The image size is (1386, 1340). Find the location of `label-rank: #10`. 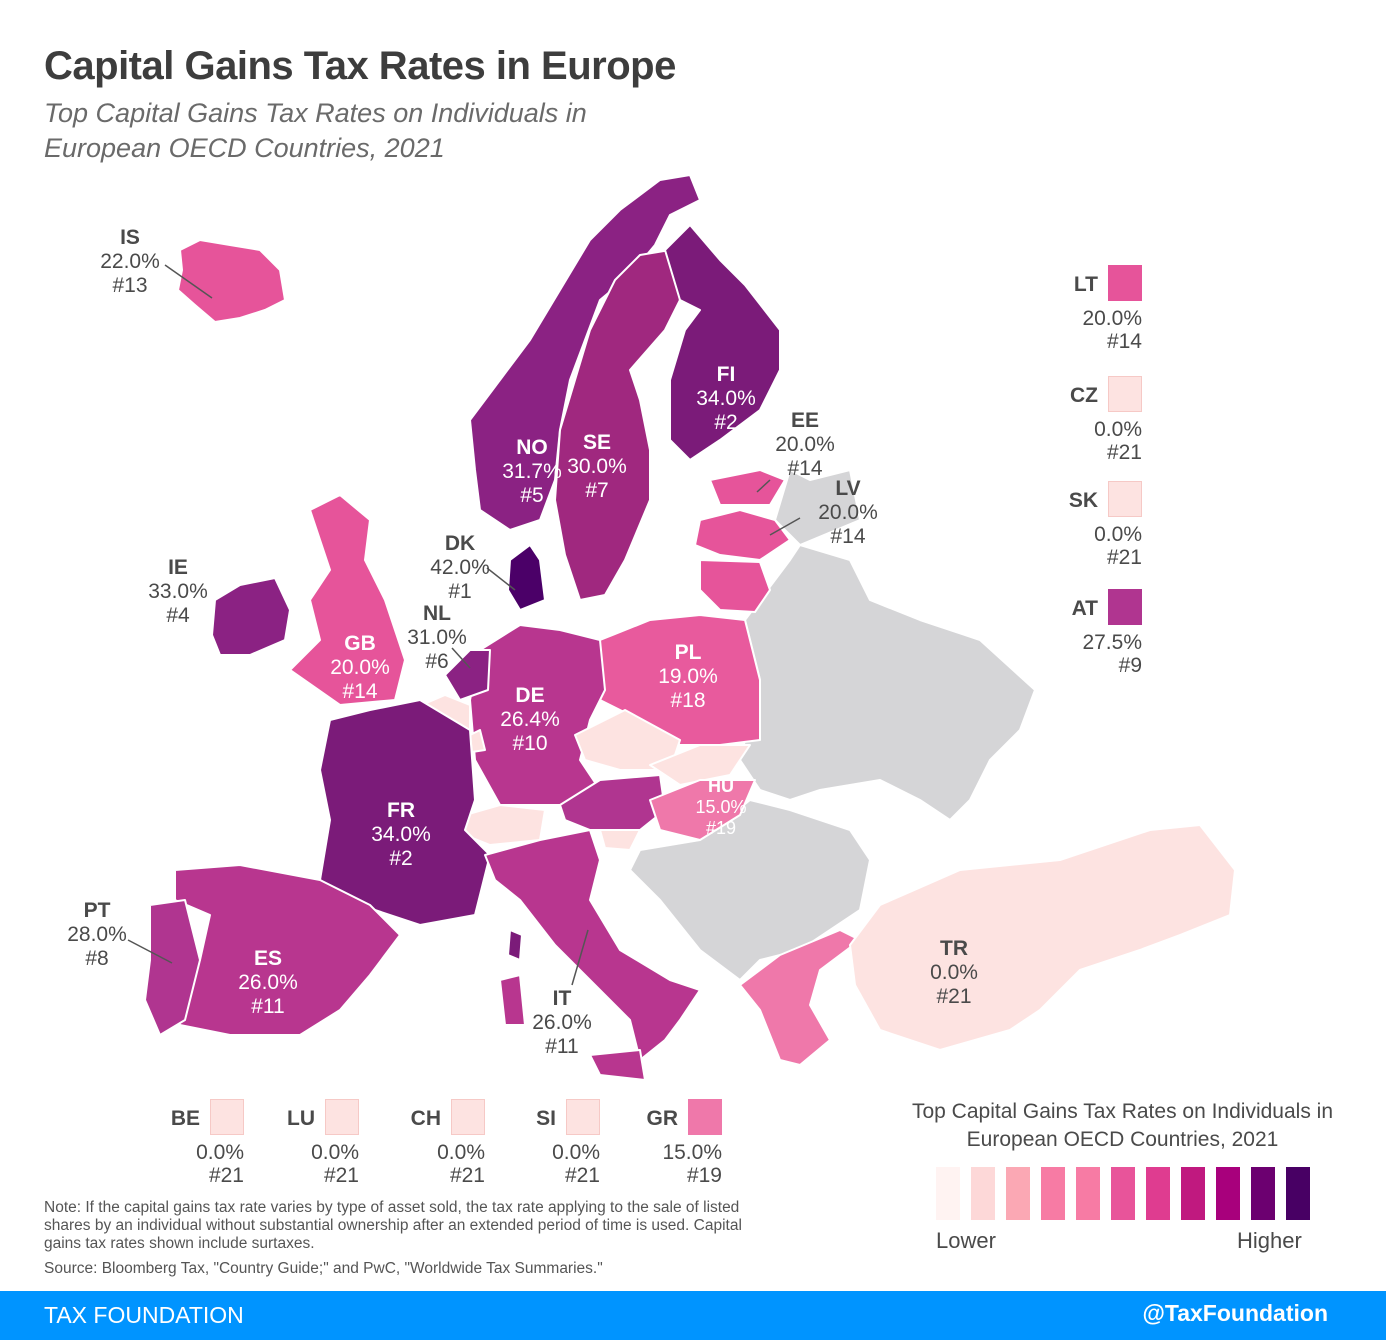

label-rank: #10 is located at coordinates (530, 743).